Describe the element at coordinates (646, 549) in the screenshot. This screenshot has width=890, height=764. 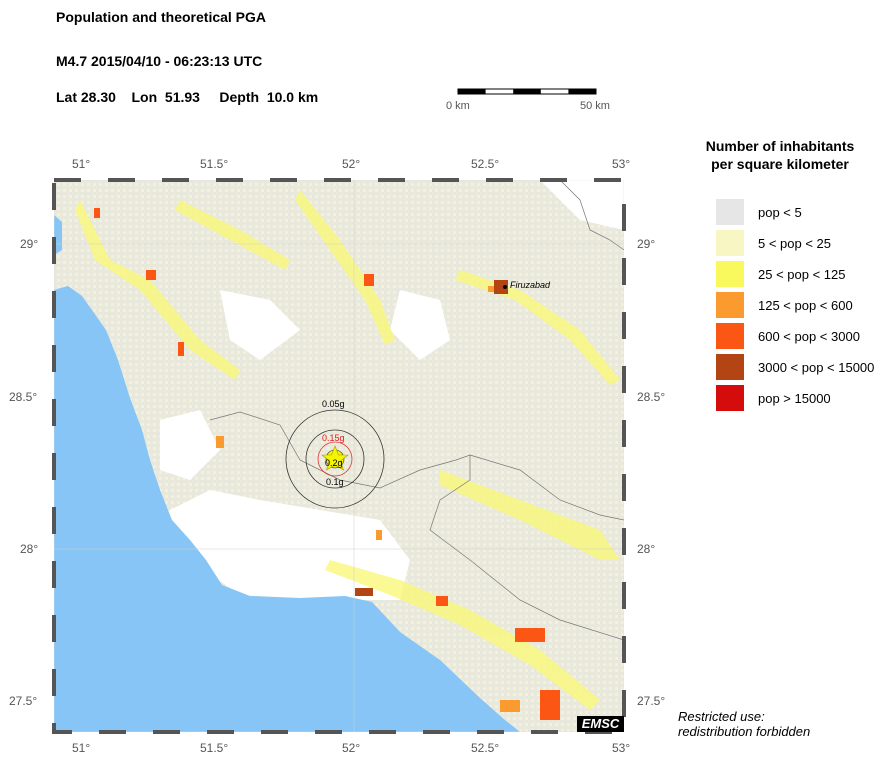
I see `lat-tick-right: 28°` at that location.